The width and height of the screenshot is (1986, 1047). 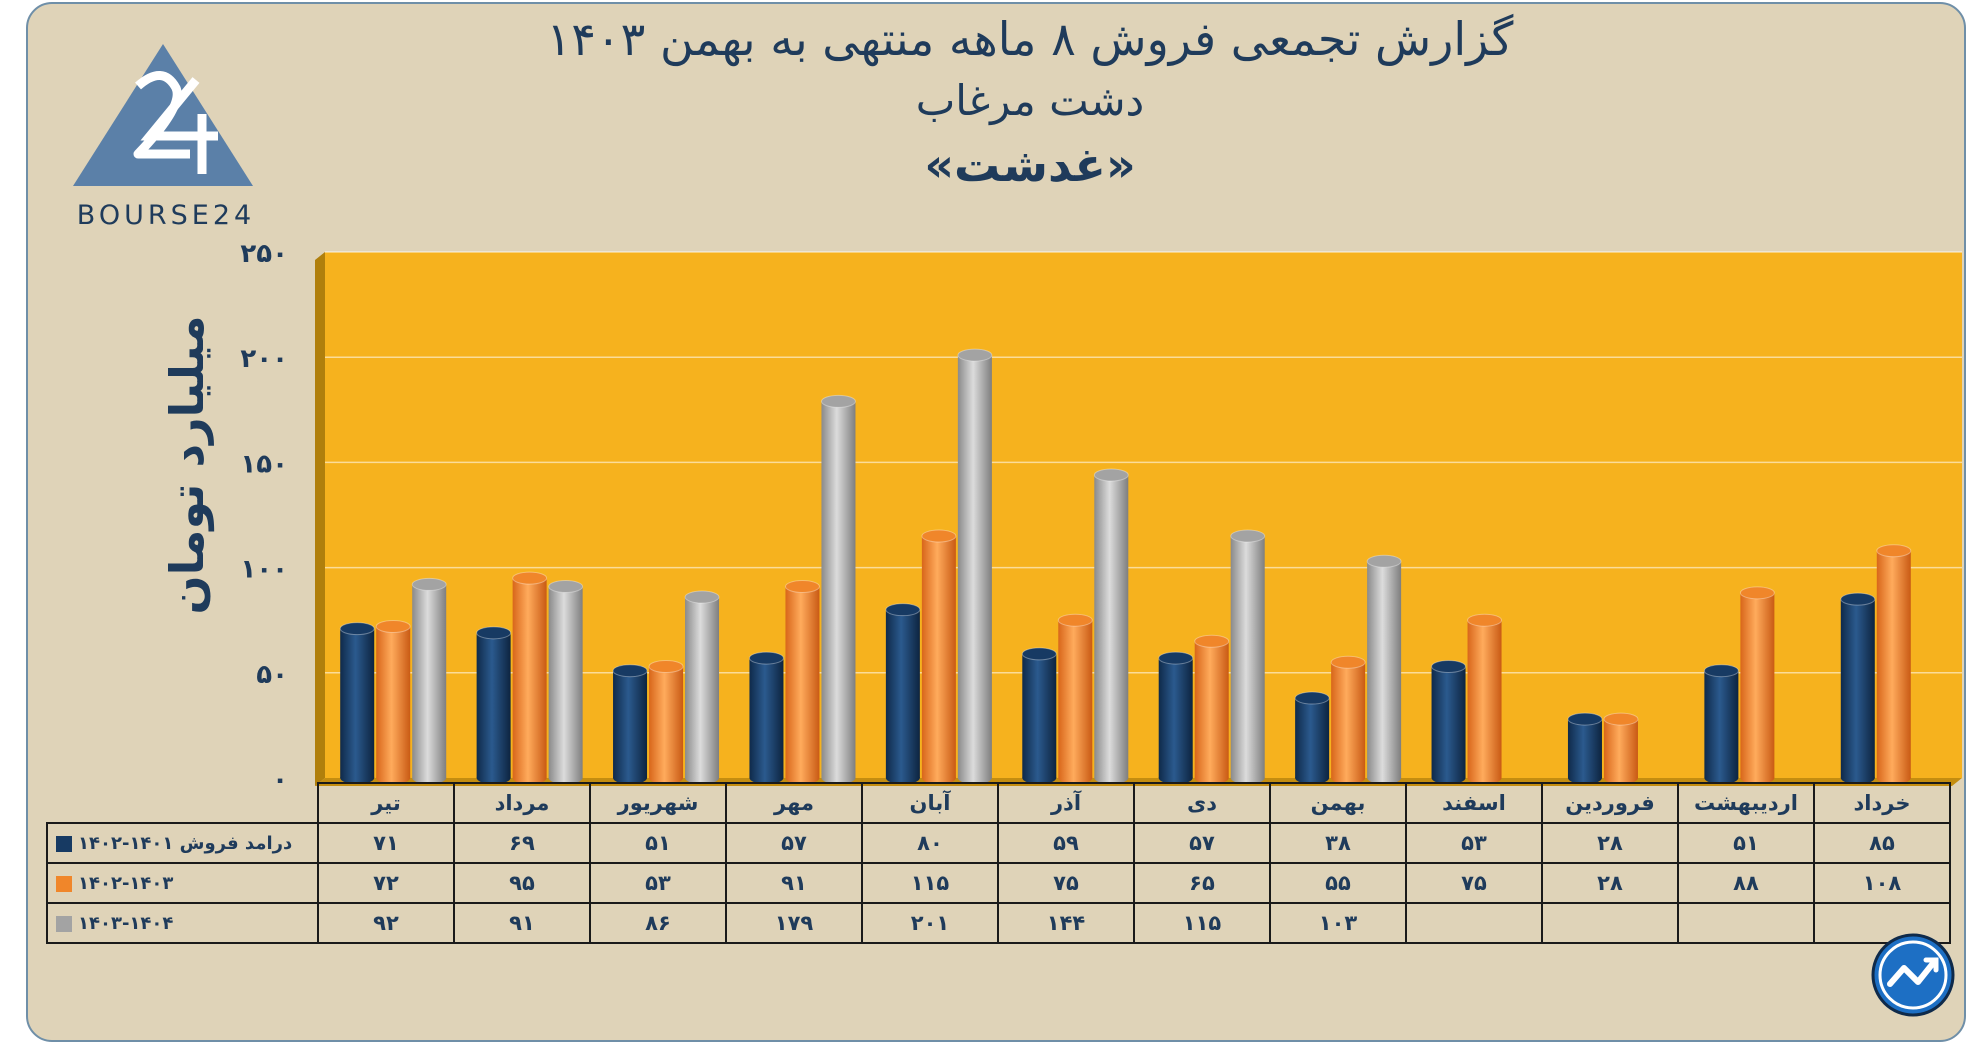 What do you see at coordinates (1882, 843) in the screenshot?
I see `data-label: ۸۵` at bounding box center [1882, 843].